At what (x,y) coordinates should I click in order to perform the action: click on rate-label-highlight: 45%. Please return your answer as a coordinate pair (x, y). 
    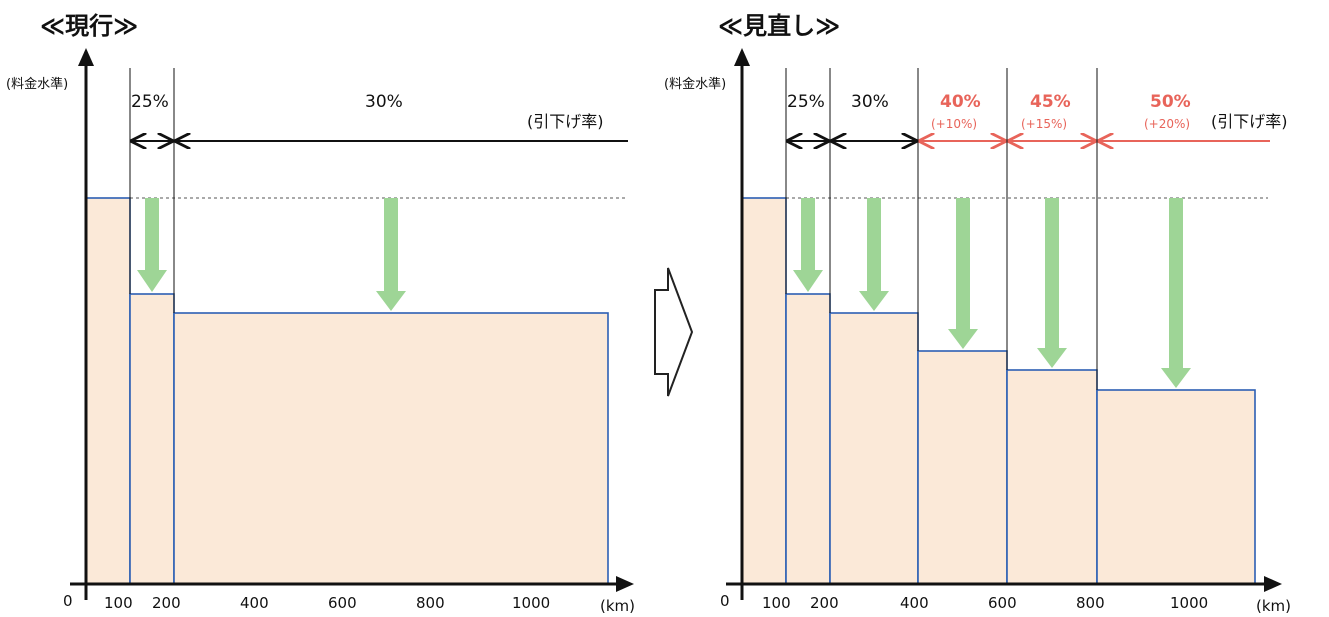
    Looking at the image, I should click on (1050, 102).